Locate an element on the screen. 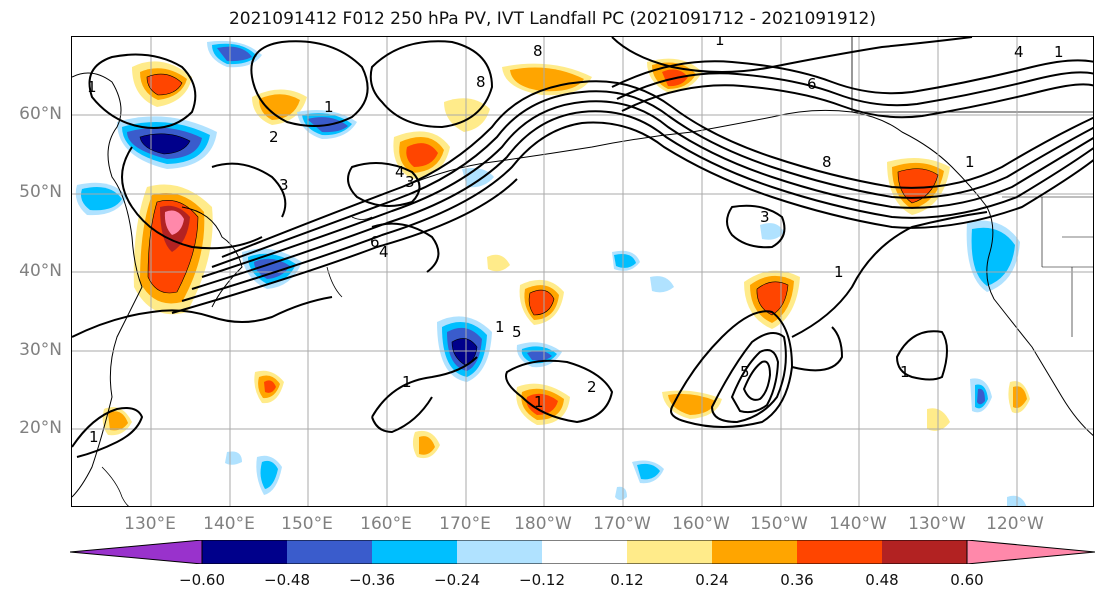 The height and width of the screenshot is (601, 1105). lon-label: 130°E is located at coordinates (150, 524).